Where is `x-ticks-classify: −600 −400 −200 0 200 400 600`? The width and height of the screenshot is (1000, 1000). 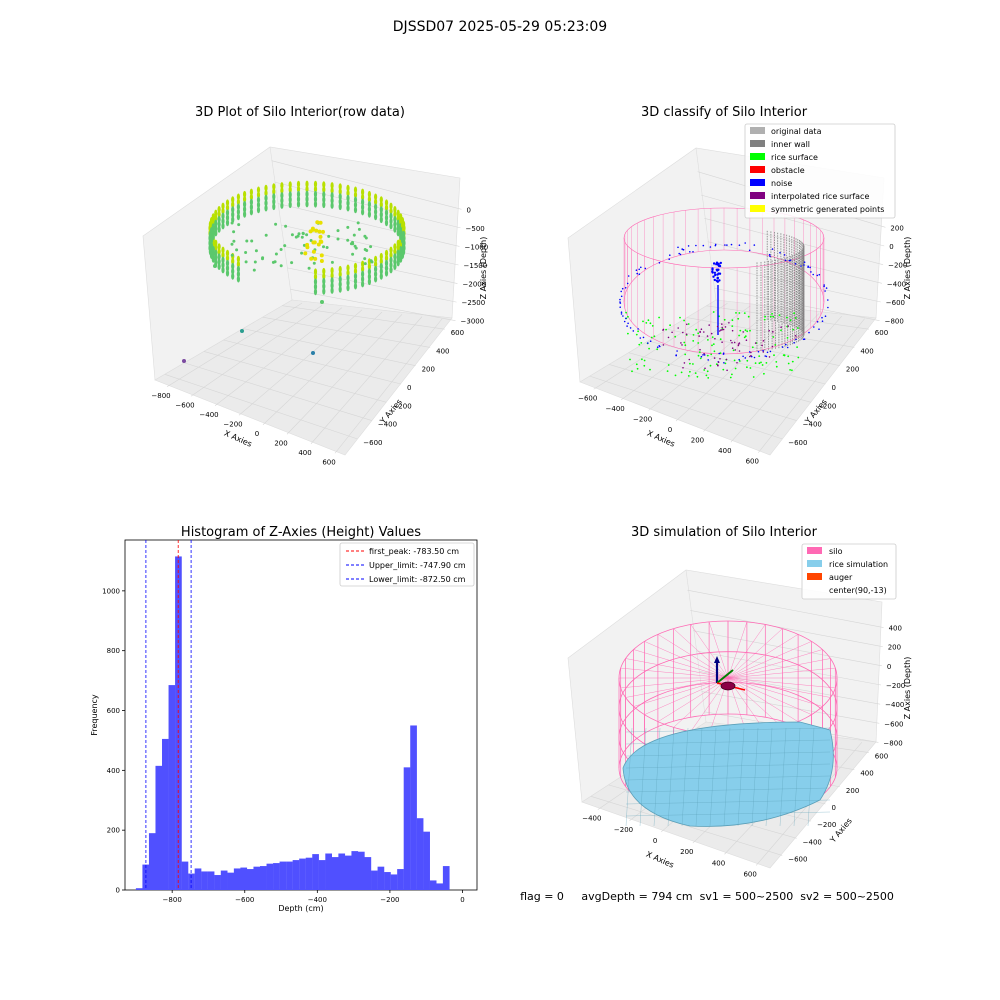
x-ticks-classify: −600 −400 −200 0 200 400 600 is located at coordinates (668, 429).